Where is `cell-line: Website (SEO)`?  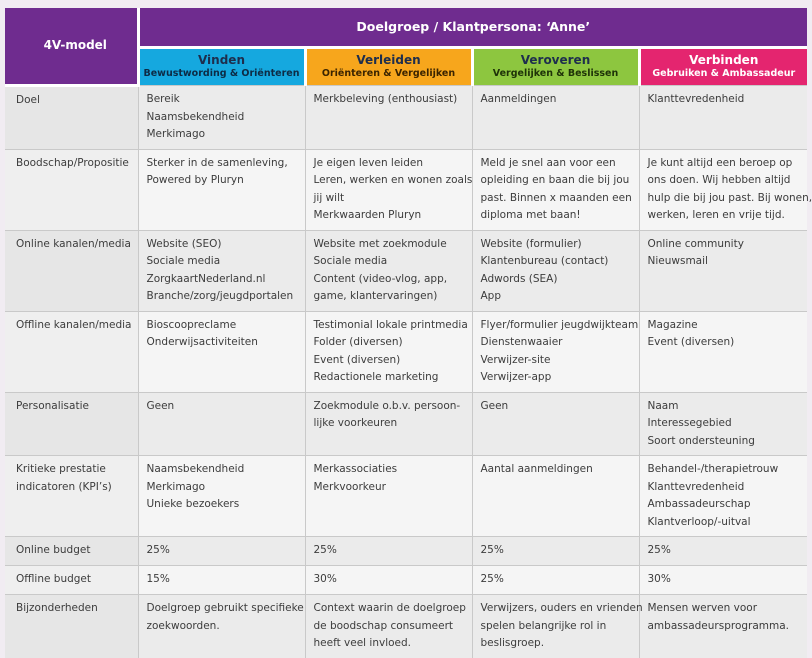 cell-line: Website (SEO) is located at coordinates (184, 243).